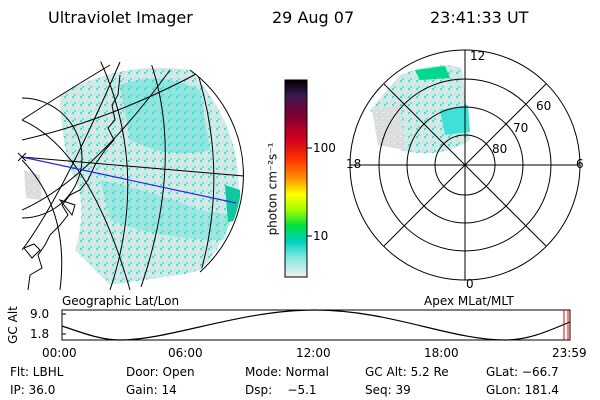  I want to click on colorbar-label-10: 10, so click(321, 236).